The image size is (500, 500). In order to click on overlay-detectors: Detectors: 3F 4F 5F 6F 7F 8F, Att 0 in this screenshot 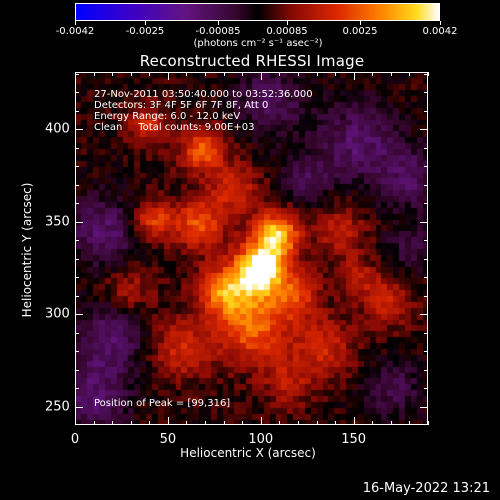, I will do `click(181, 105)`.